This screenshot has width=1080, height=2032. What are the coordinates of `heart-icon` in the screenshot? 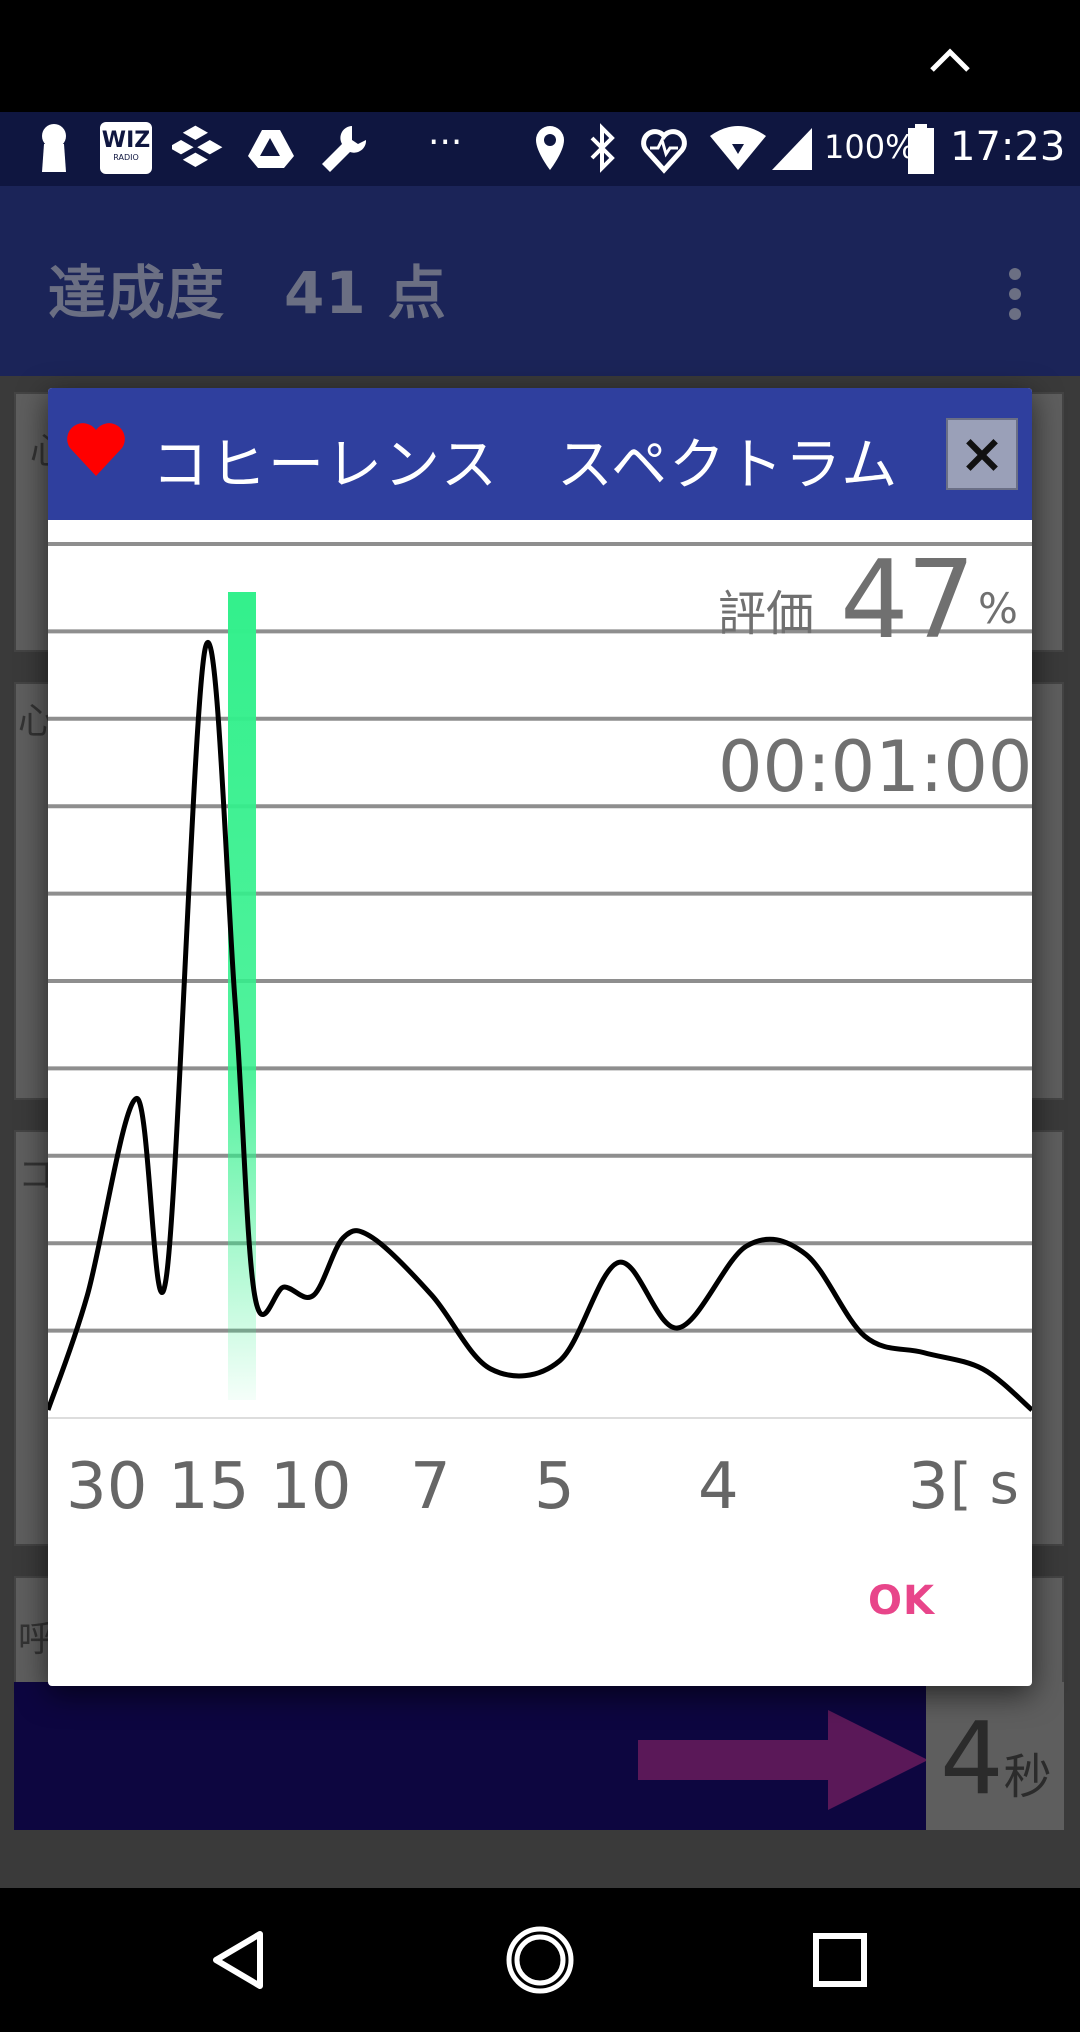 It's located at (96, 449).